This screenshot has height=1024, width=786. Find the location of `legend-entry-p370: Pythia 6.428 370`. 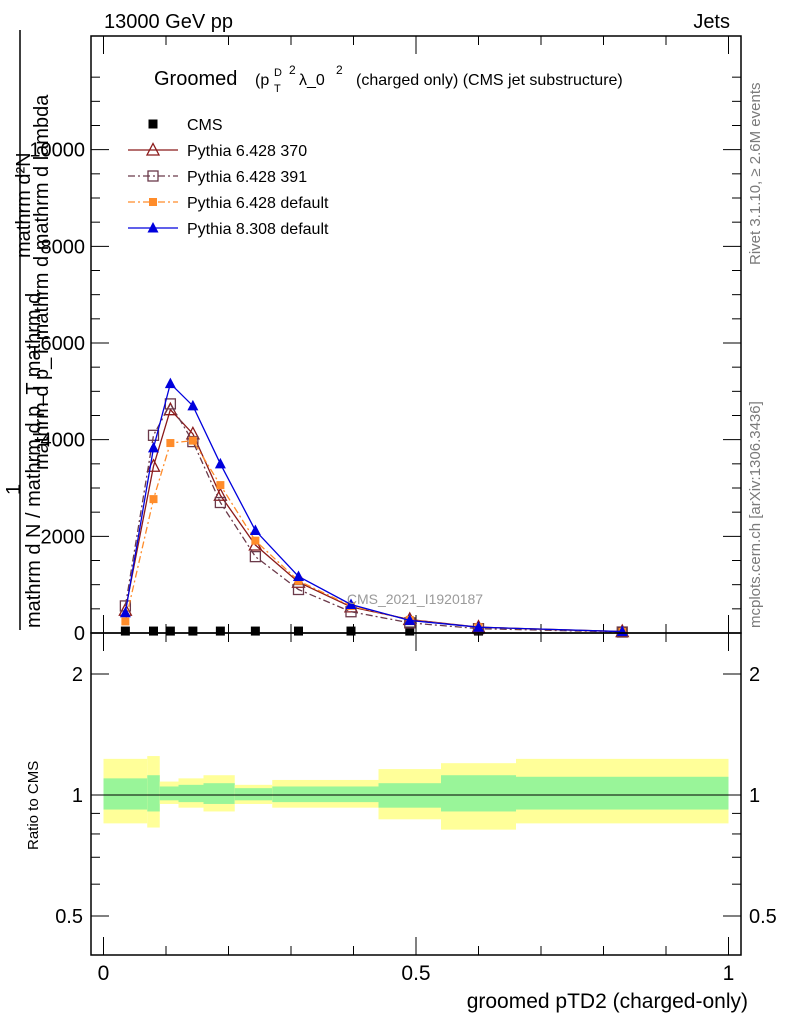

legend-entry-p370: Pythia 6.428 370 is located at coordinates (217, 151).